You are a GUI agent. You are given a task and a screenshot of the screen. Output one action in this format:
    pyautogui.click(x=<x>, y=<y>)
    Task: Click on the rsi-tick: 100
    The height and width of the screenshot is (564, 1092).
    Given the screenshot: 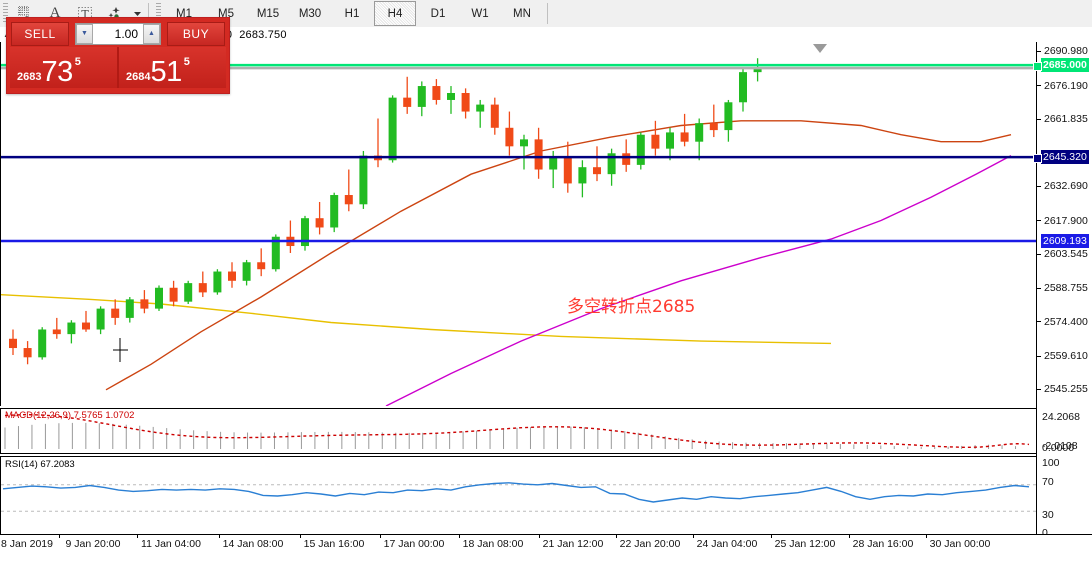 What is the action you would take?
    pyautogui.click(x=1051, y=463)
    